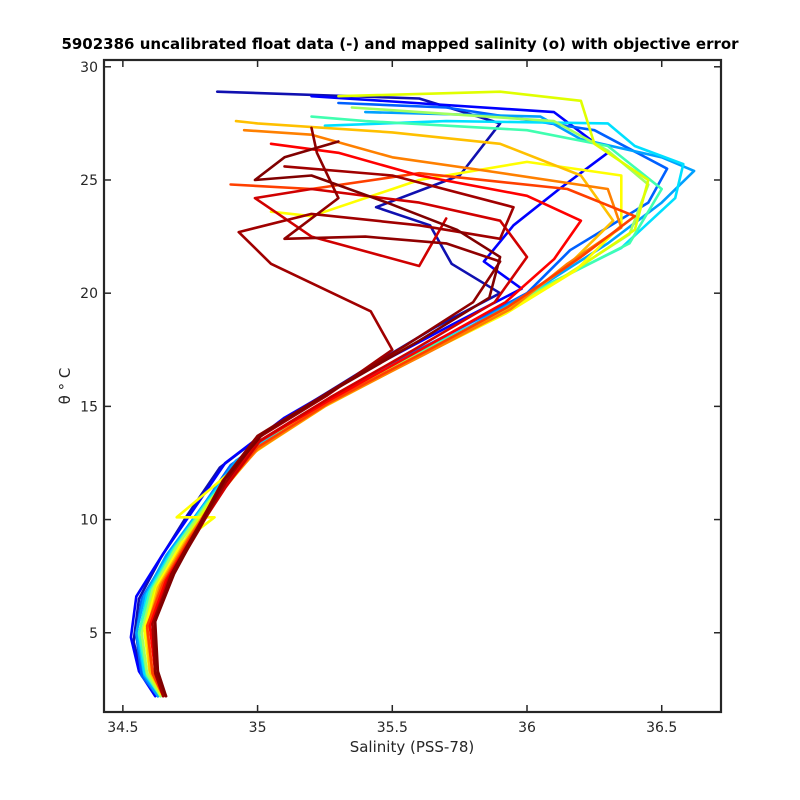 This screenshot has height=800, width=800. I want to click on y-tick-label: 30, so click(89, 68).